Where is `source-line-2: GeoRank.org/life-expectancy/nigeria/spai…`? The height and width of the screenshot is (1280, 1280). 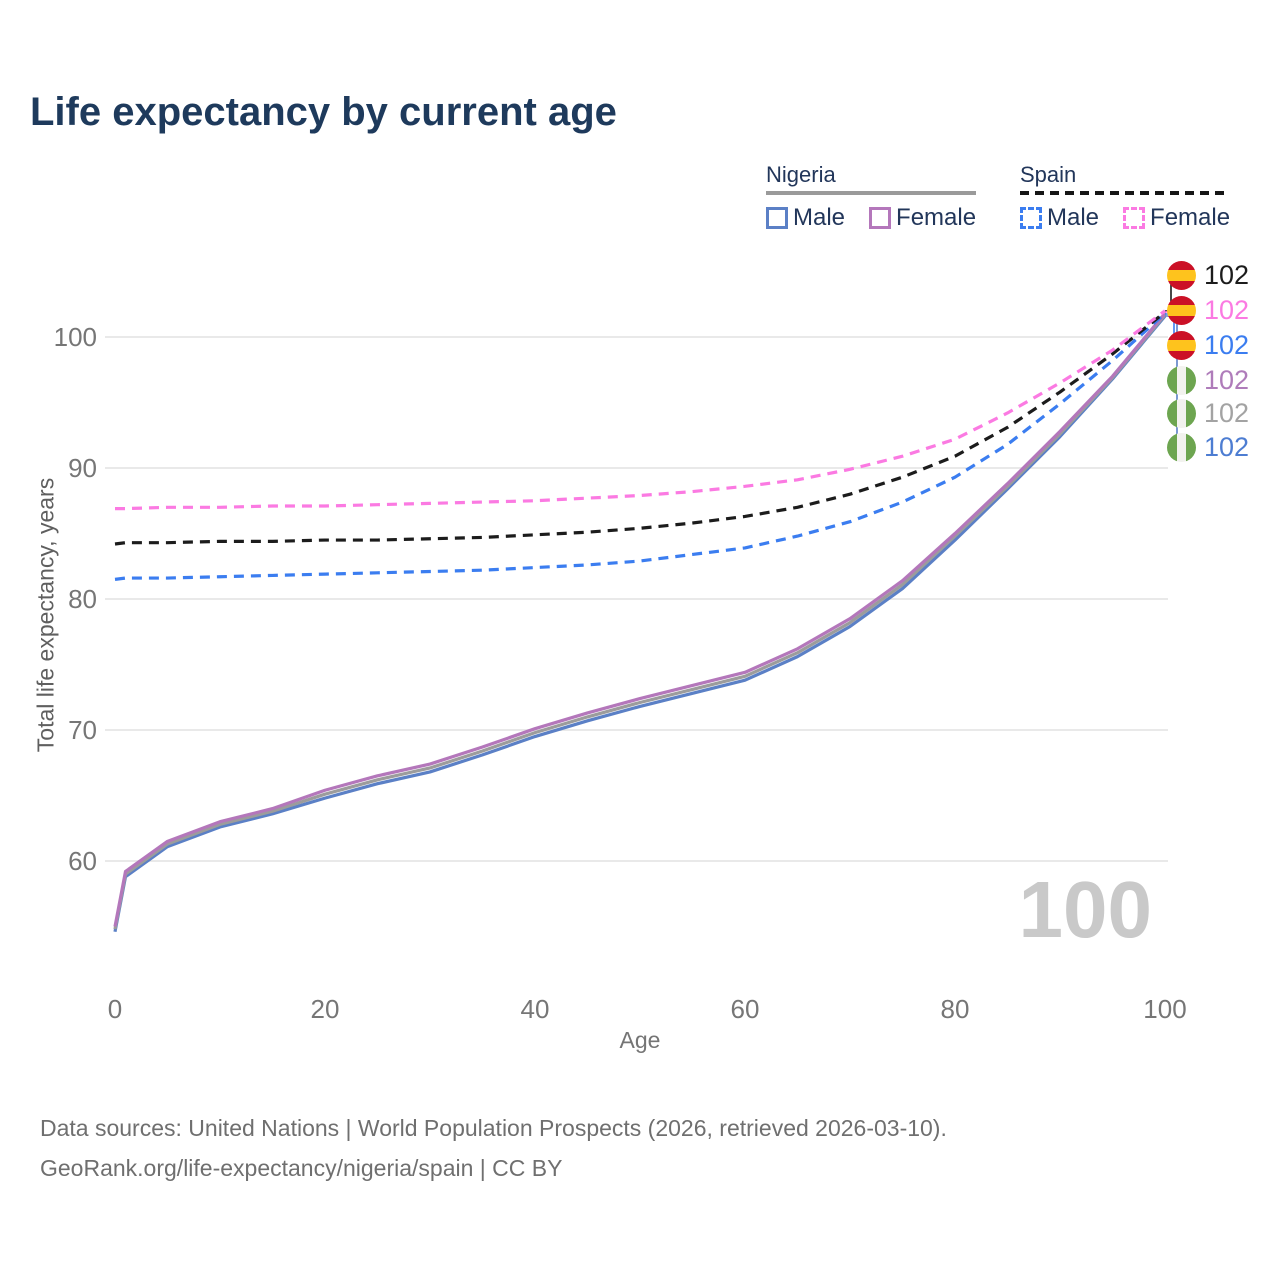 source-line-2: GeoRank.org/life-expectancy/nigeria/spai… is located at coordinates (301, 1168).